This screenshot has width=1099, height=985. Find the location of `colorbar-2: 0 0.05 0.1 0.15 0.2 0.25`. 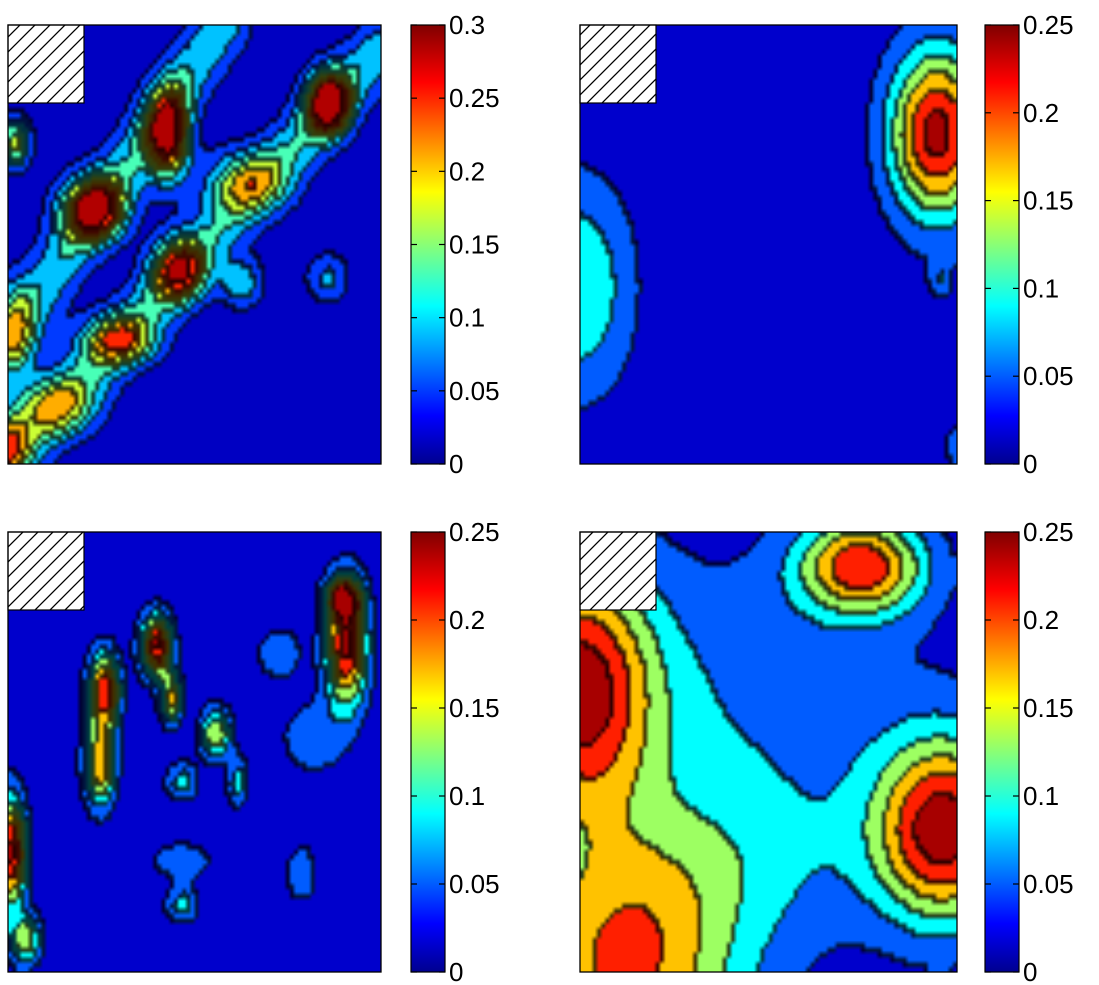

colorbar-2: 0 0.05 0.1 0.15 0.2 0.25 is located at coordinates (1029, 244).